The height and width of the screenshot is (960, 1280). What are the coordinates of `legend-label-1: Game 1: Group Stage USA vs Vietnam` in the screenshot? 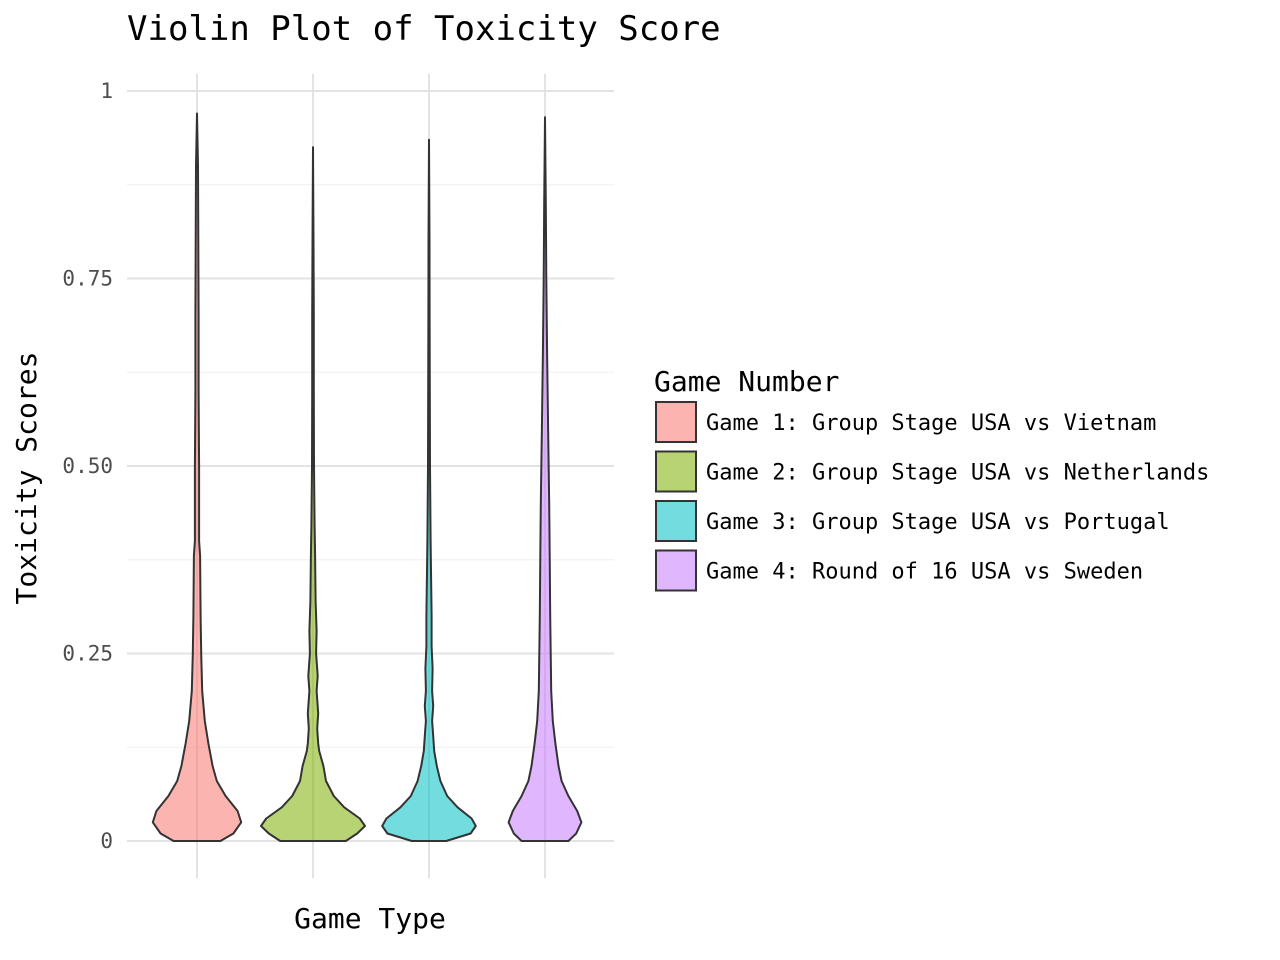 It's located at (931, 423).